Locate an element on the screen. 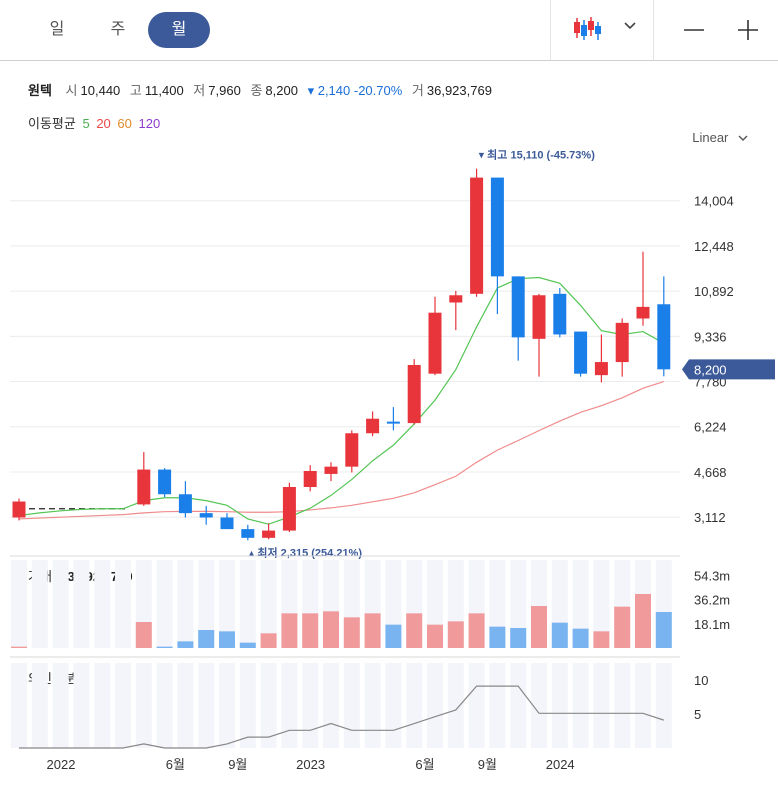 This screenshot has height=800, width=778. scale-label: Linear is located at coordinates (710, 137).